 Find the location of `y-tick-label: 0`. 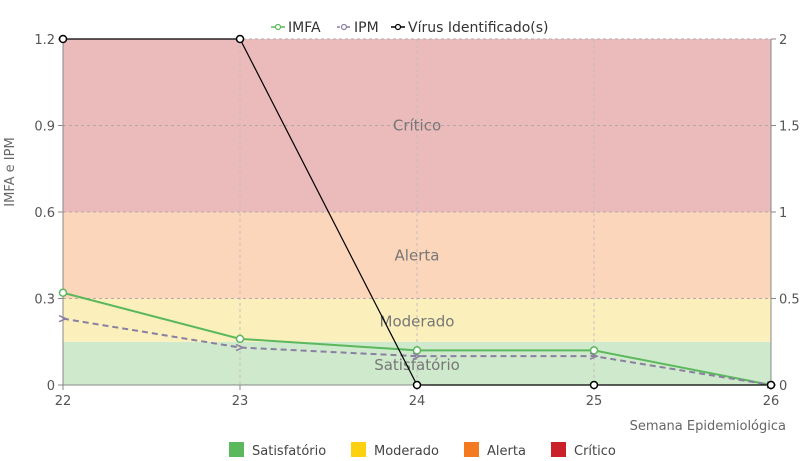

y-tick-label: 0 is located at coordinates (51, 386).